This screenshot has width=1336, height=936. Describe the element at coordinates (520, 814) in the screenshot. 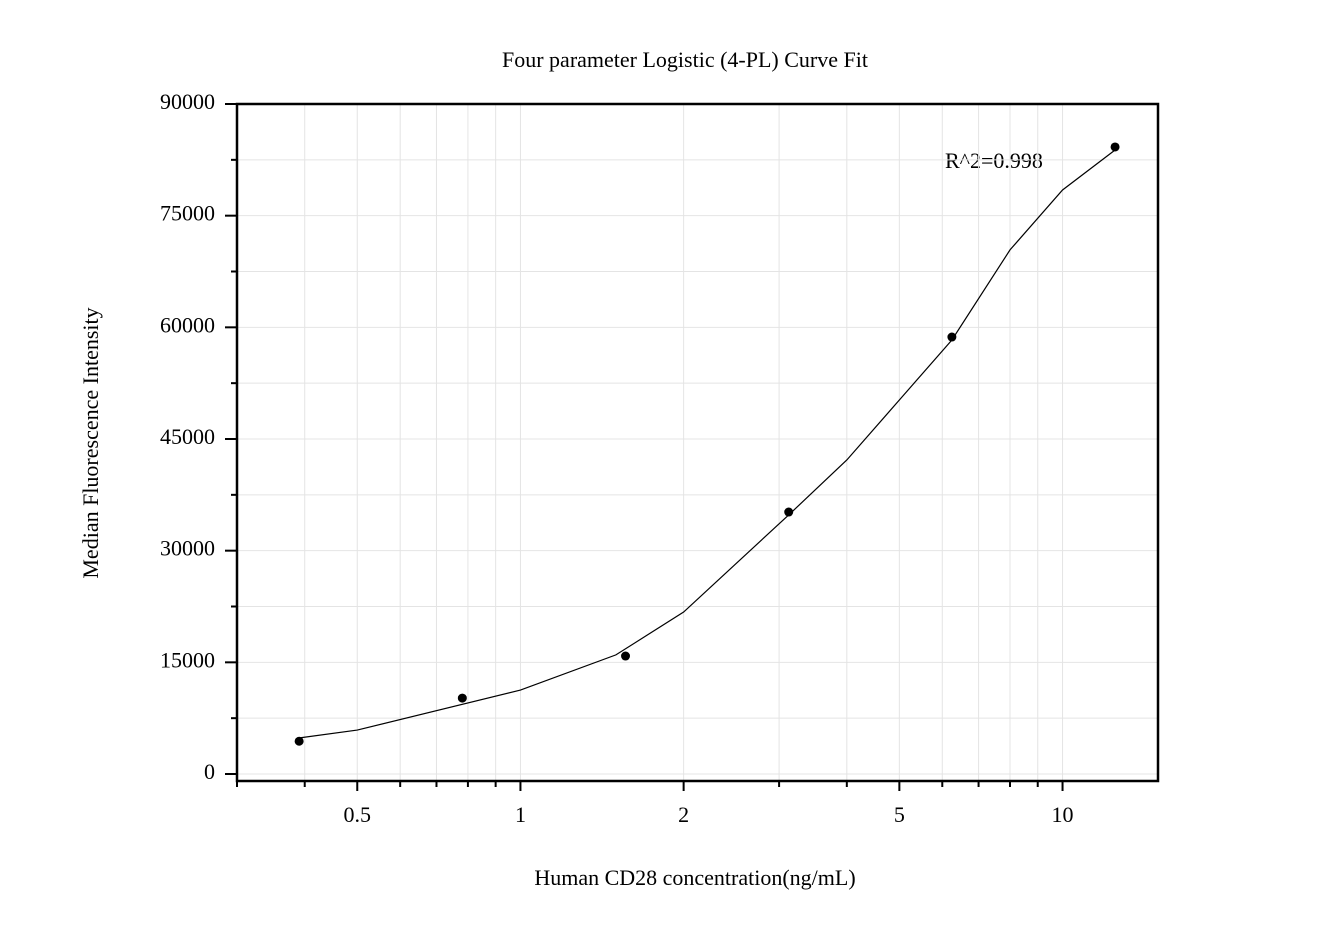

I see `x-tick-label: 1` at that location.